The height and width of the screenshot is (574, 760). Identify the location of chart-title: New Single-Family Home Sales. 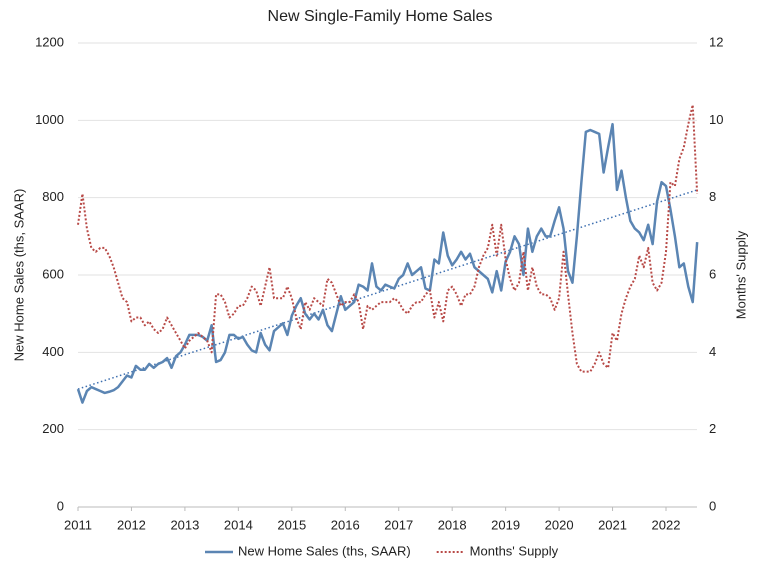
(380, 16).